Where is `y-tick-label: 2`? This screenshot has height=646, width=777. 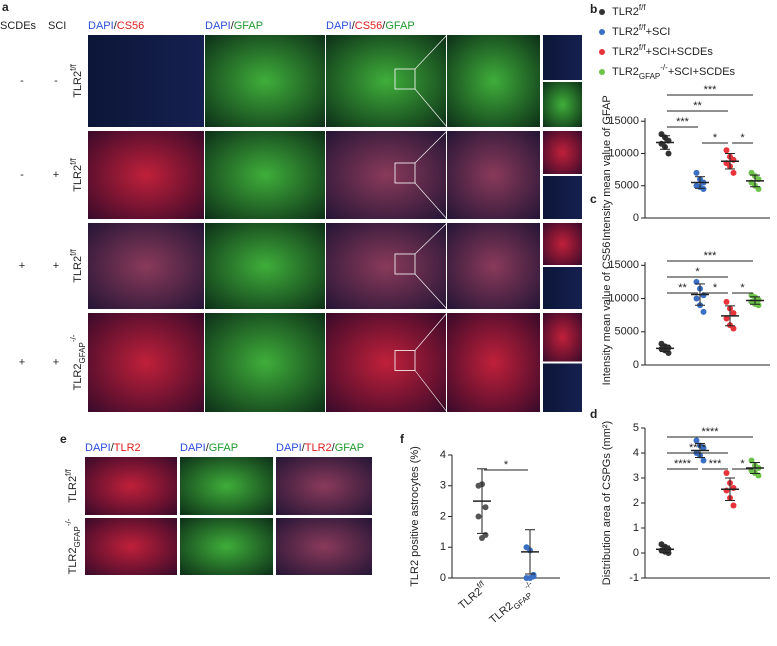
y-tick-label: 2 is located at coordinates (443, 516).